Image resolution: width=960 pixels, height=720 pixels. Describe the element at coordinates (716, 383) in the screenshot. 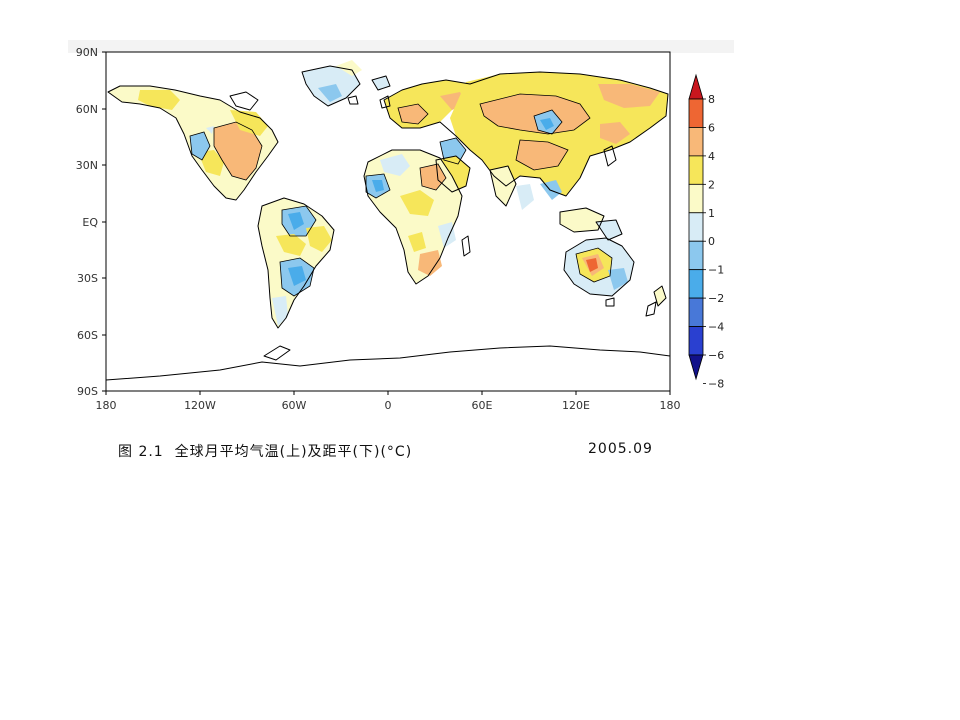

I see `legend-label: −8` at that location.